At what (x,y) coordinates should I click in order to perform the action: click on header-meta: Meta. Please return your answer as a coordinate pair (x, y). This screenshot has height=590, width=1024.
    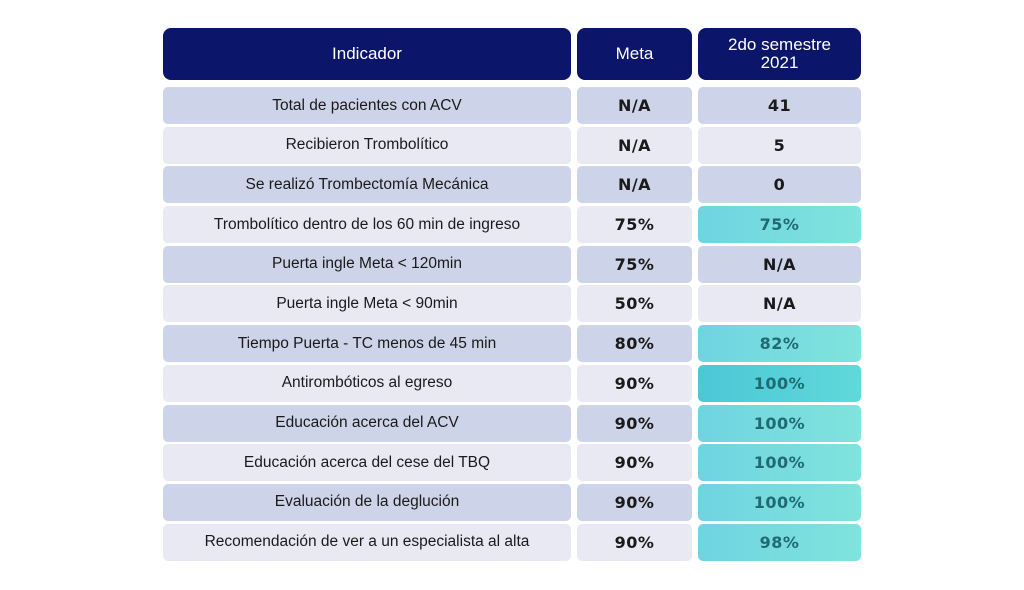
    Looking at the image, I should click on (634, 54).